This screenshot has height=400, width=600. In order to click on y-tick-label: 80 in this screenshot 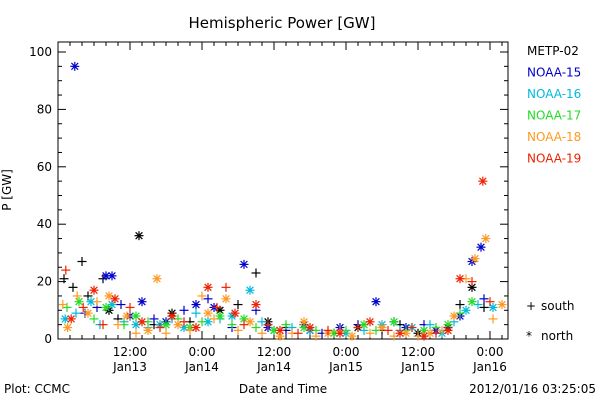, I will do `click(44, 109)`.